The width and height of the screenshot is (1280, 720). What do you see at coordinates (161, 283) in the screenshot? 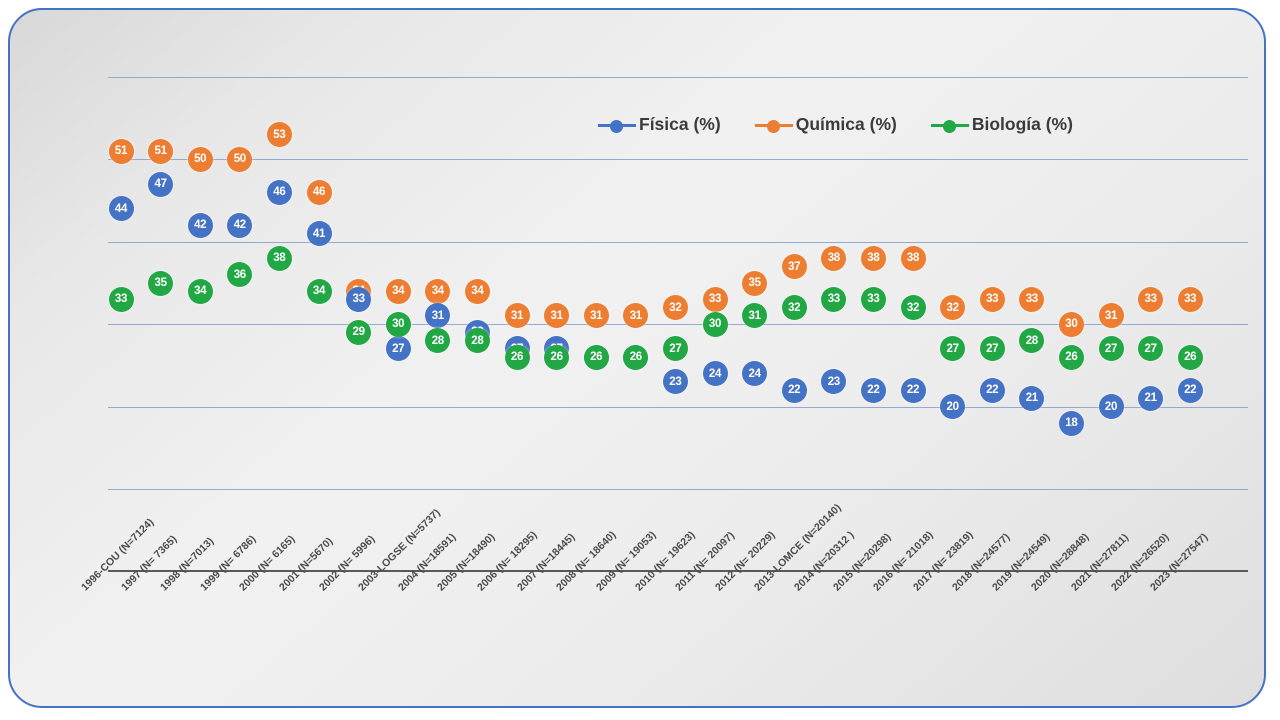
I see `data-point-biologia-1: 35` at bounding box center [161, 283].